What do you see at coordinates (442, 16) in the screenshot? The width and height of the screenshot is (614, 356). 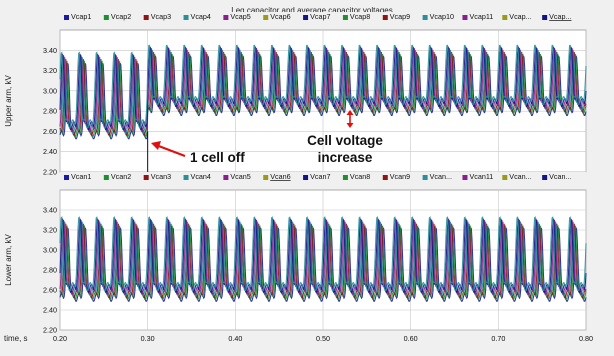 I see `legend-label: Vcap10` at bounding box center [442, 16].